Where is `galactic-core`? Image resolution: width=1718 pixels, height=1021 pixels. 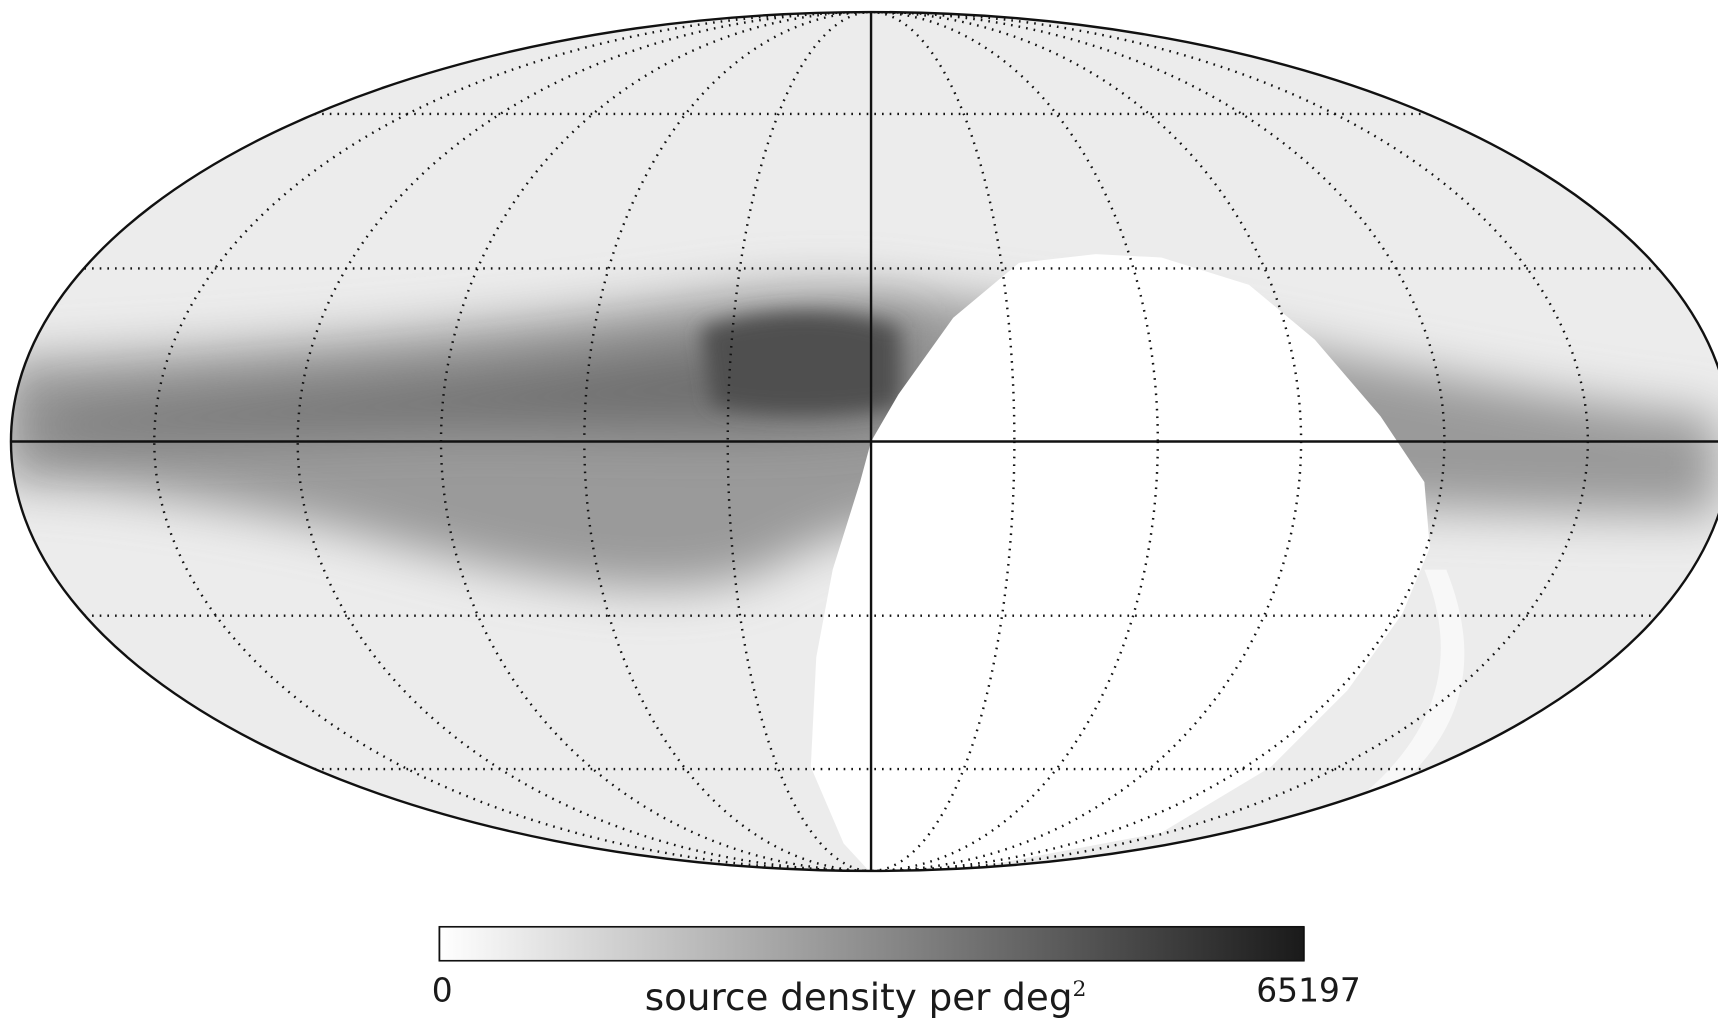 galactic-core is located at coordinates (476, 383).